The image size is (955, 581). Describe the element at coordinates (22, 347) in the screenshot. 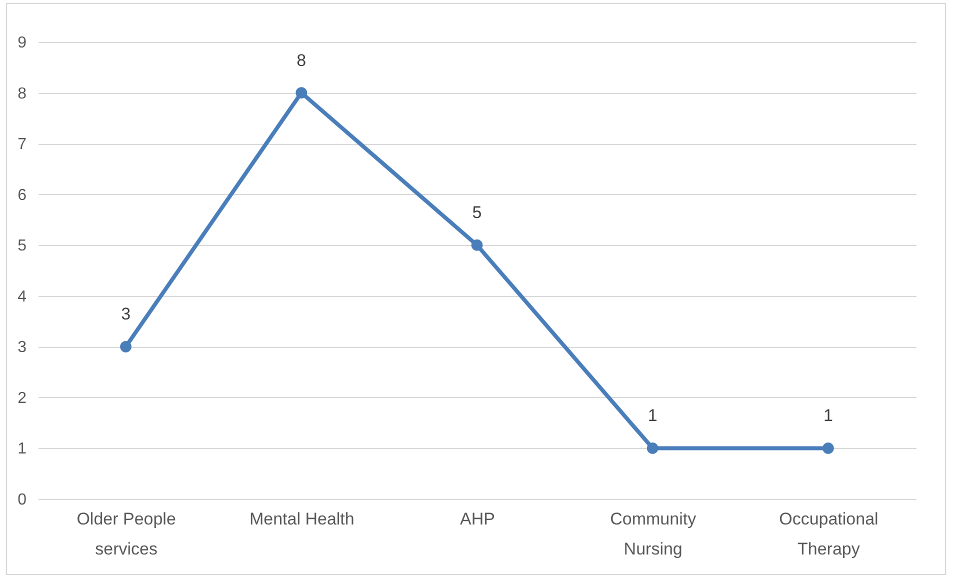

I see `y-tick-label: 3` at that location.